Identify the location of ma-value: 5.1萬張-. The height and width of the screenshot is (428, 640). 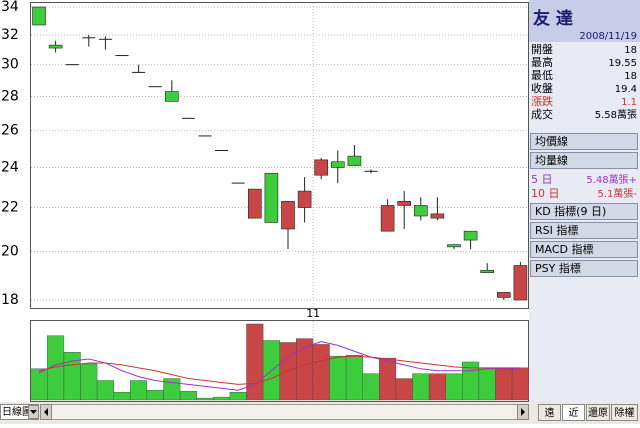
(617, 193).